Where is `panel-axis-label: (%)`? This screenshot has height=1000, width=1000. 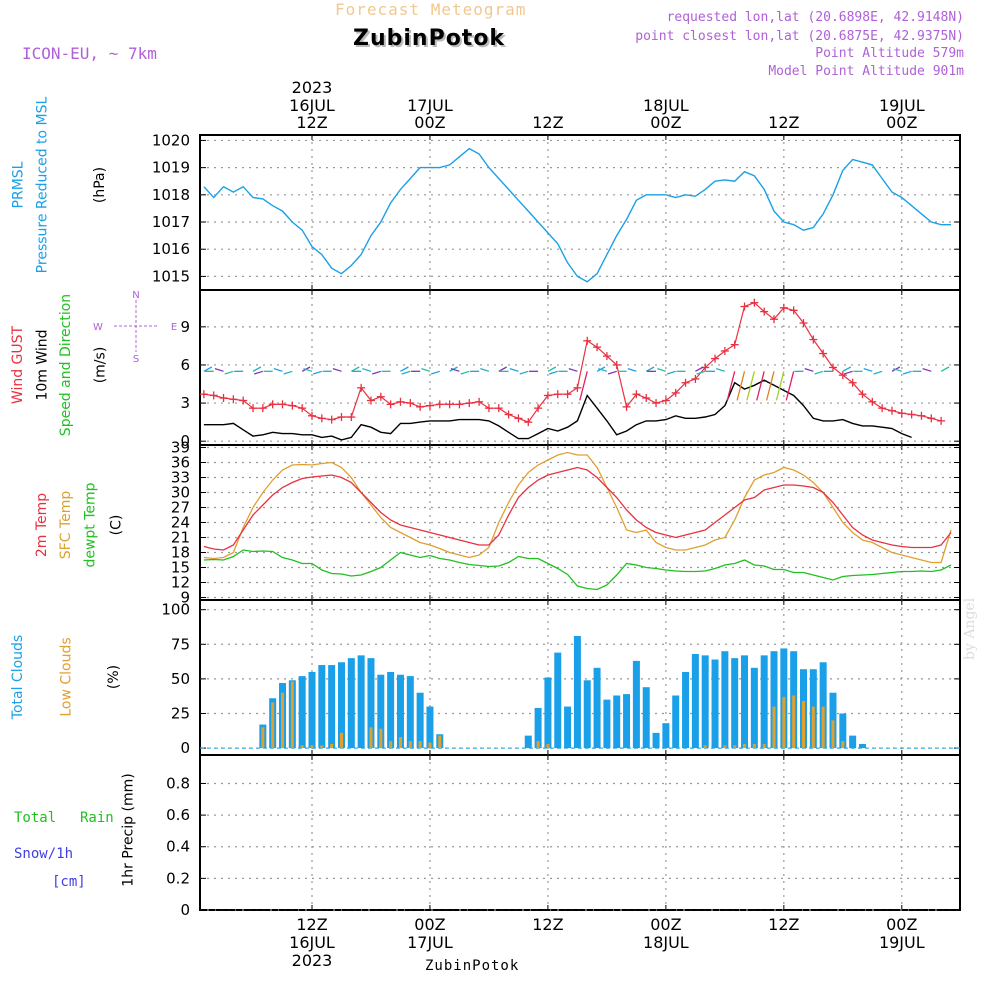 panel-axis-label: (%) is located at coordinates (114, 677).